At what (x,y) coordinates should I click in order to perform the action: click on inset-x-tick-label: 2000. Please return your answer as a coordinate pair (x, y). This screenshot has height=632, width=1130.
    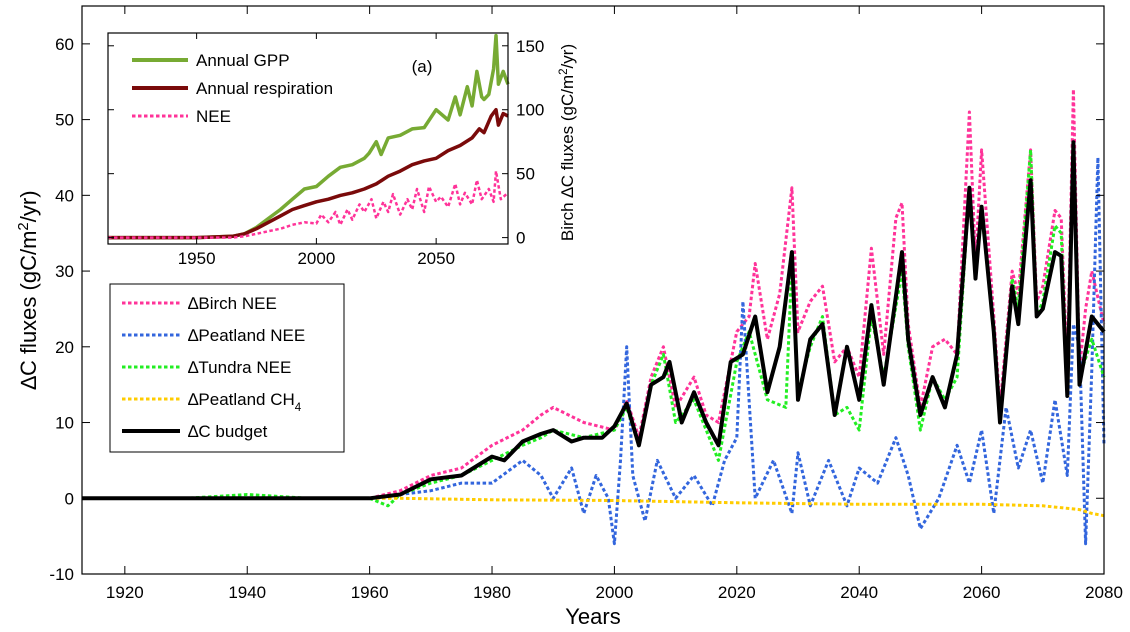
    Looking at the image, I should click on (316, 258).